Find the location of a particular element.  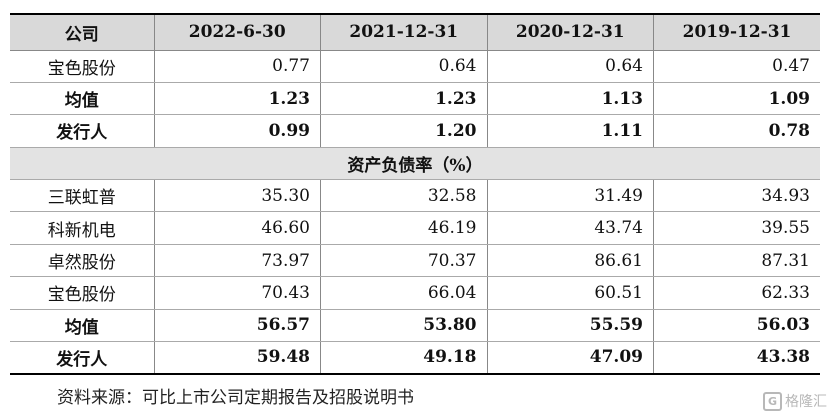

table-row: 科新机电 46.60 46.19 43.74 39.55 is located at coordinates (415, 228).